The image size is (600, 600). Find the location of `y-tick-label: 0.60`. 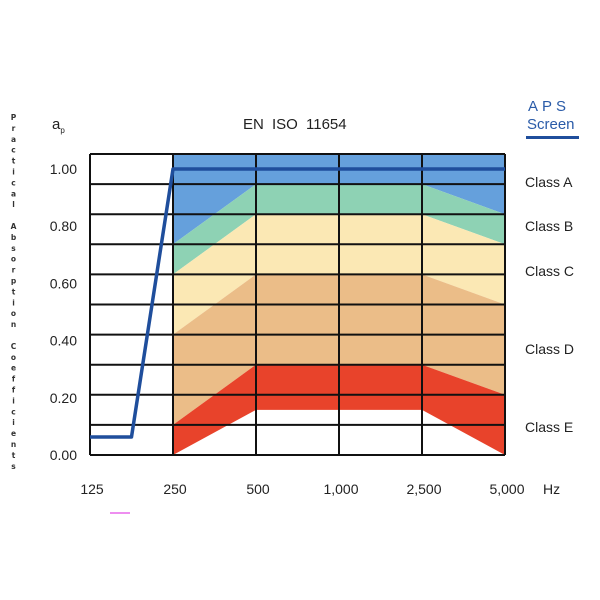

y-tick-label: 0.60 is located at coordinates (63, 283).